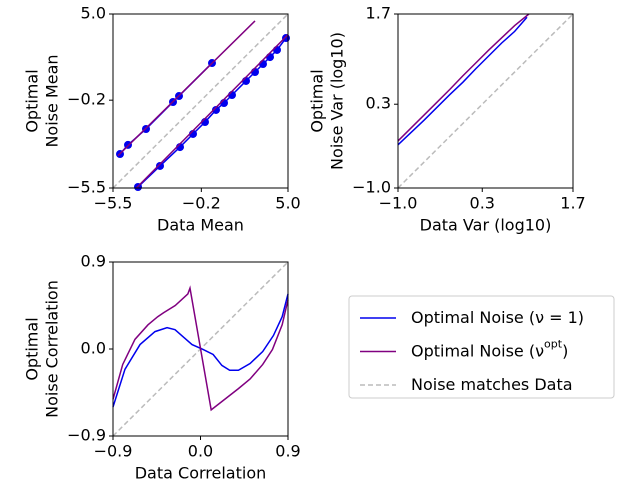 Image resolution: width=626 pixels, height=486 pixels. Describe the element at coordinates (337, 101) in the screenshot. I see `y-axis-label: Noise Var (log10)` at that location.